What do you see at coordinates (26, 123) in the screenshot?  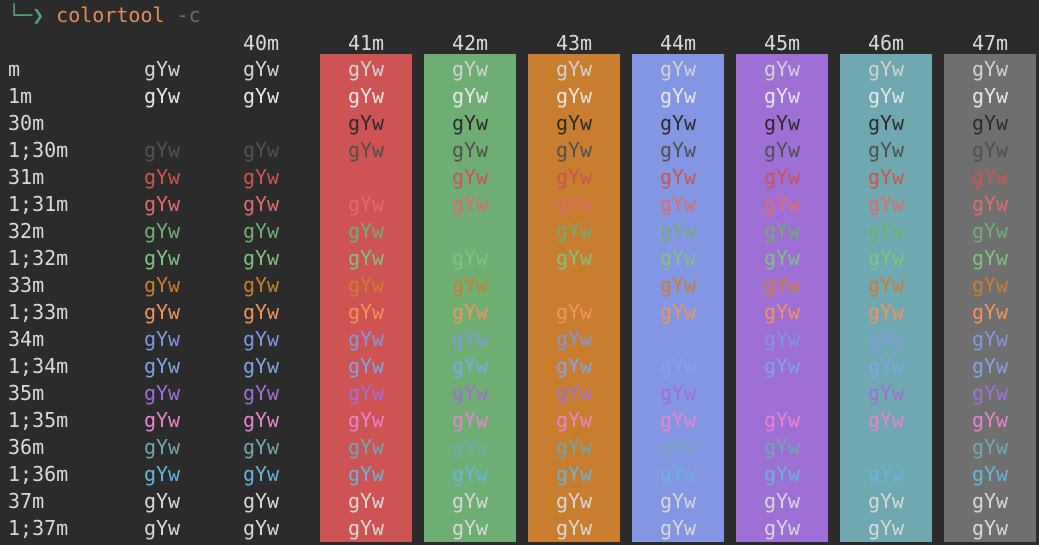 I see `row-label: 30m` at bounding box center [26, 123].